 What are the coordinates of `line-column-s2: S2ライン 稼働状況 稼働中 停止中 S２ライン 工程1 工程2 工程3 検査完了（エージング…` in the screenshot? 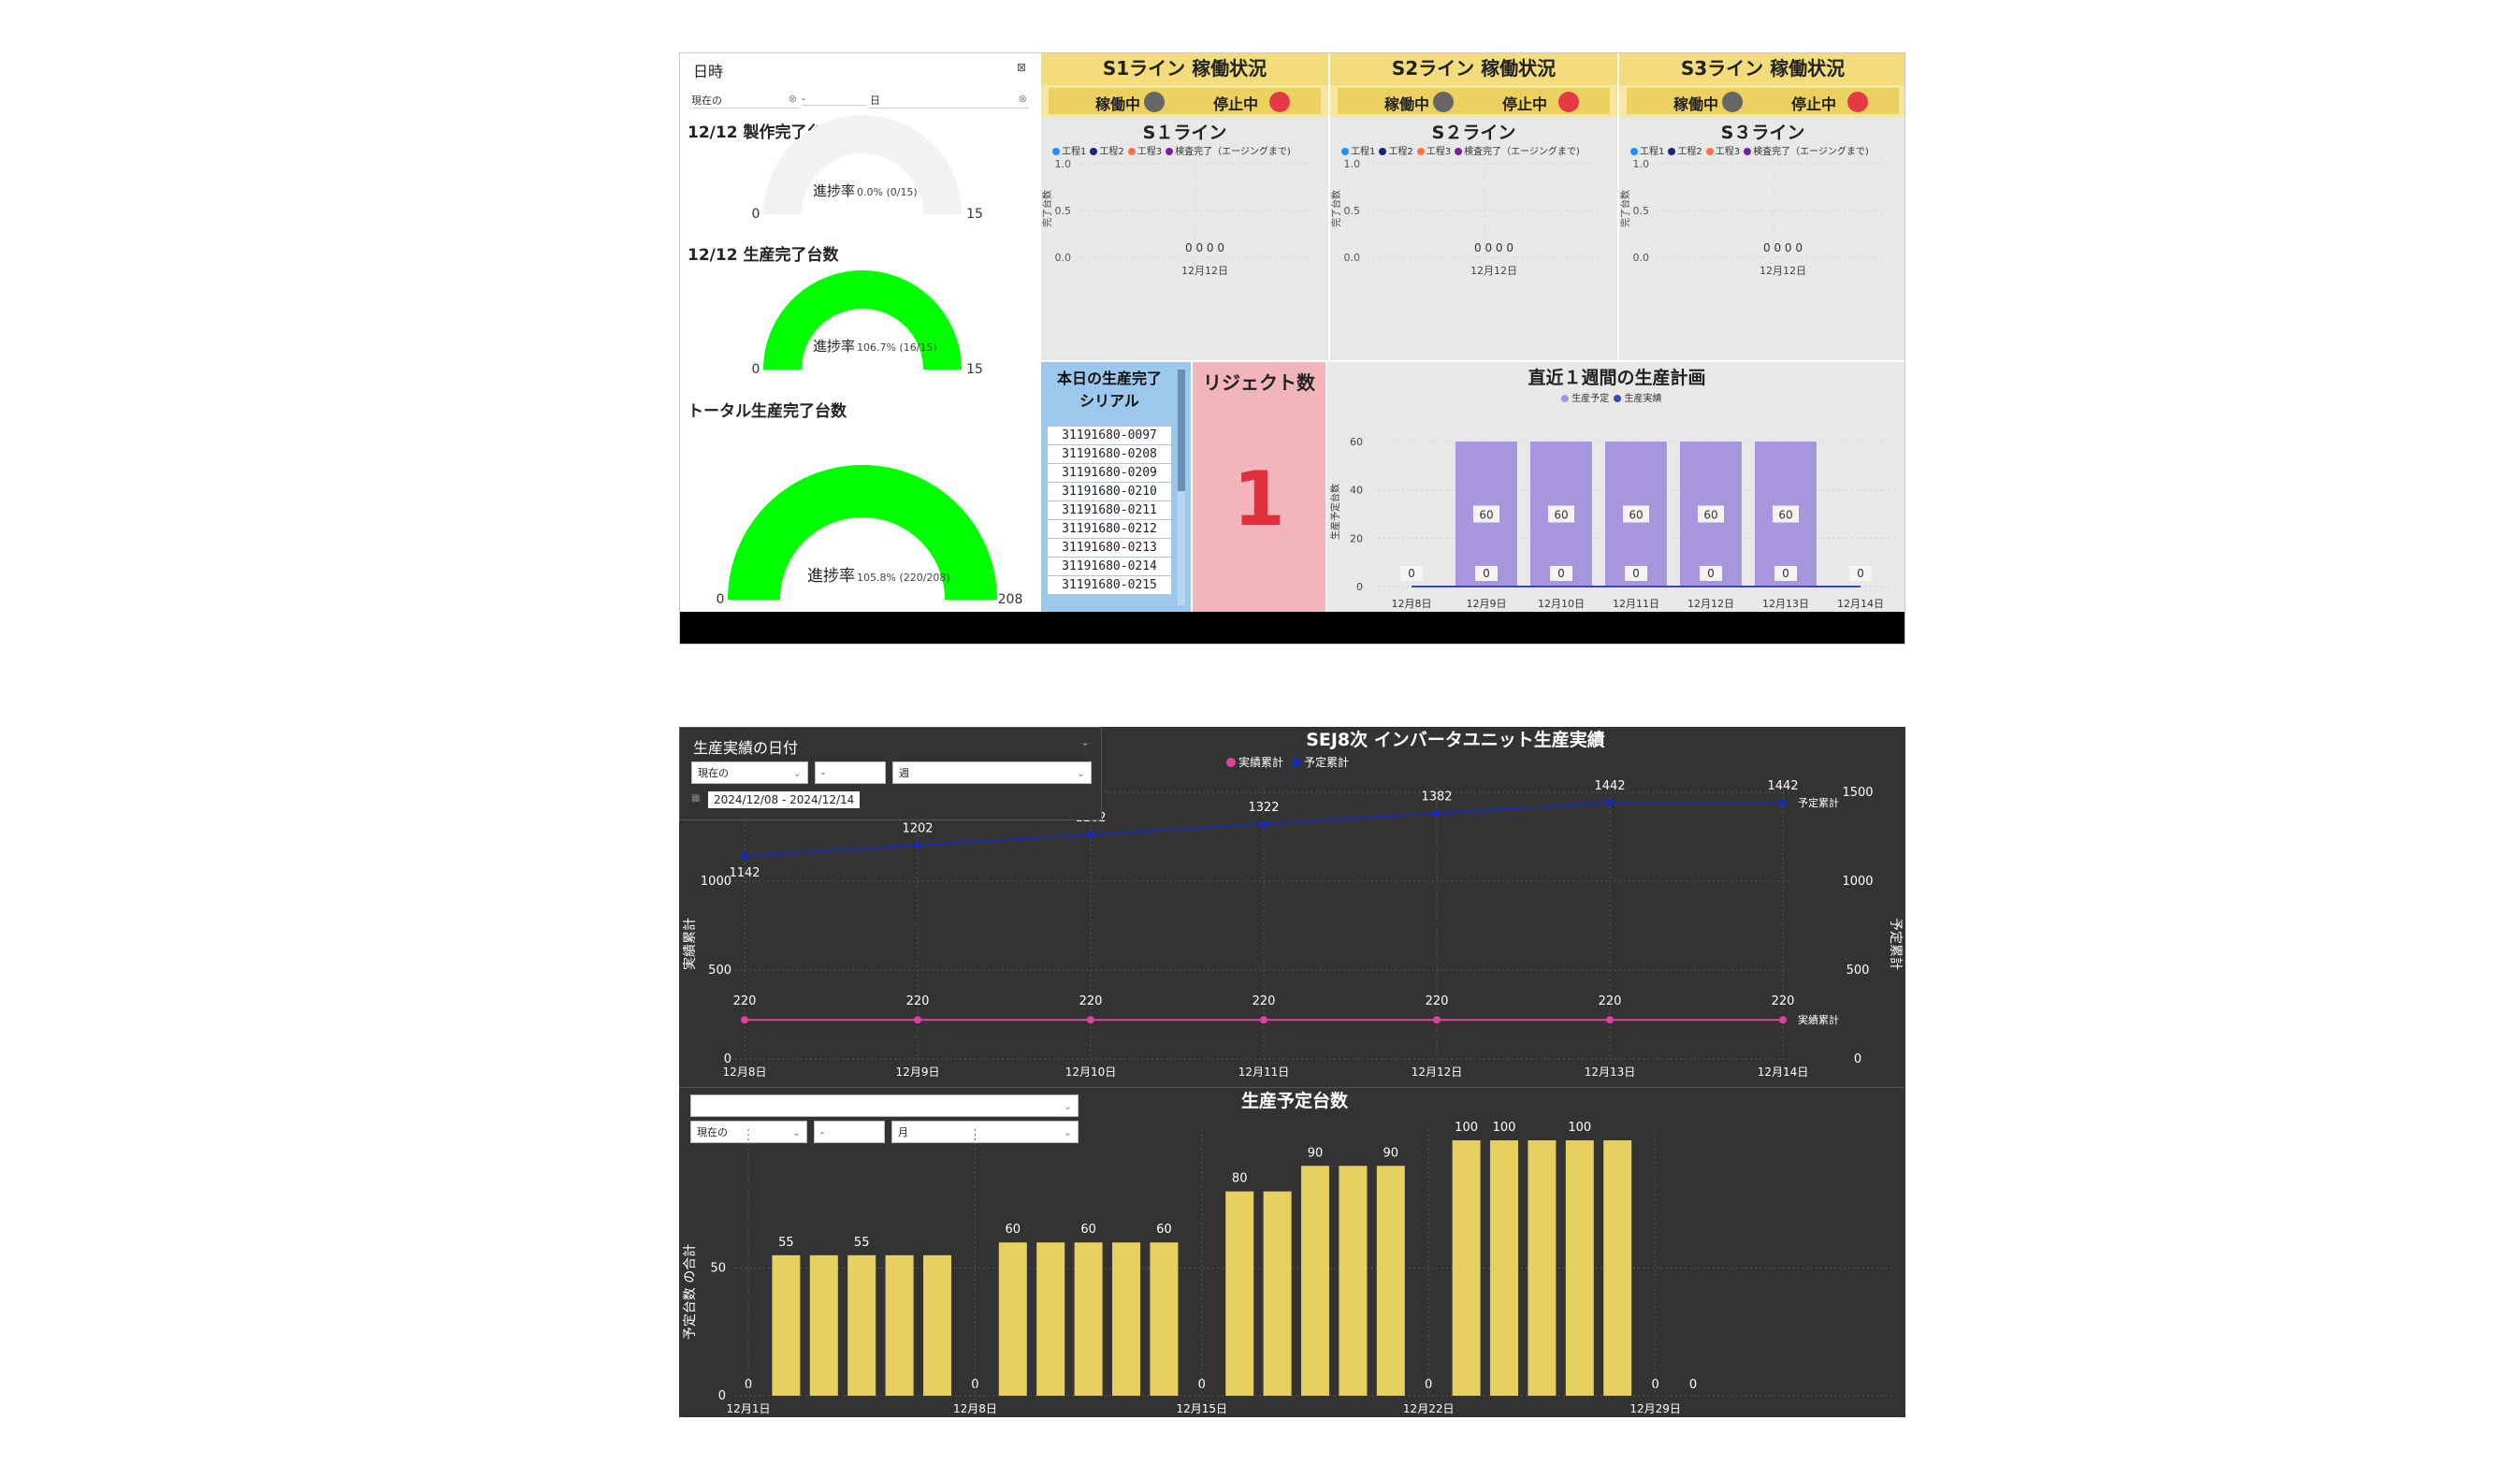 It's located at (1473, 207).